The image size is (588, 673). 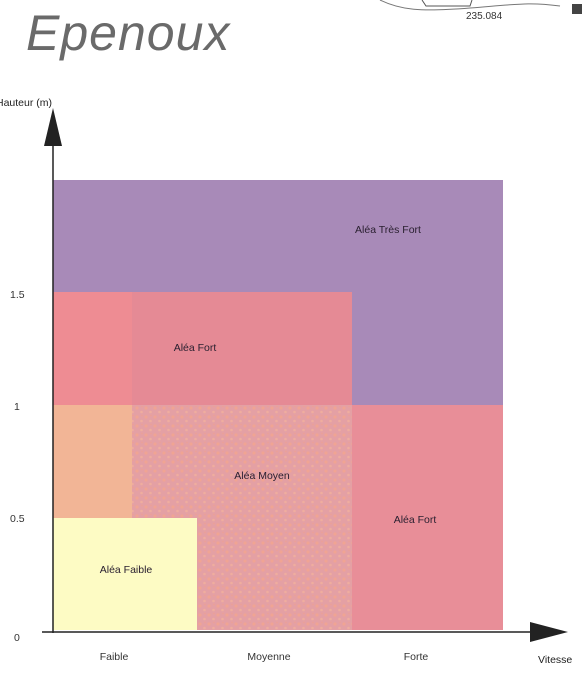 What do you see at coordinates (17, 407) in the screenshot?
I see `y-tick-1: 1` at bounding box center [17, 407].